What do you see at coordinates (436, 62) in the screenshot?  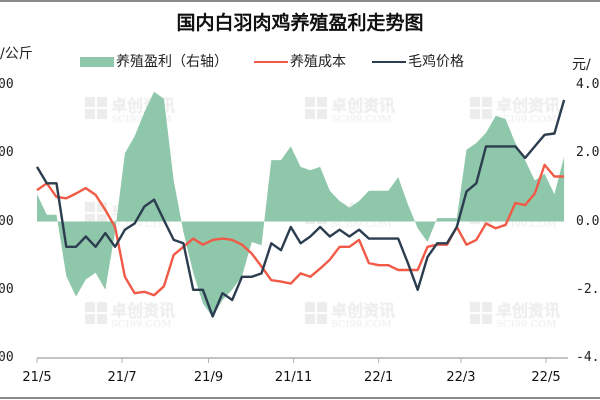 I see `legend-label-price: 毛鸡价格` at bounding box center [436, 62].